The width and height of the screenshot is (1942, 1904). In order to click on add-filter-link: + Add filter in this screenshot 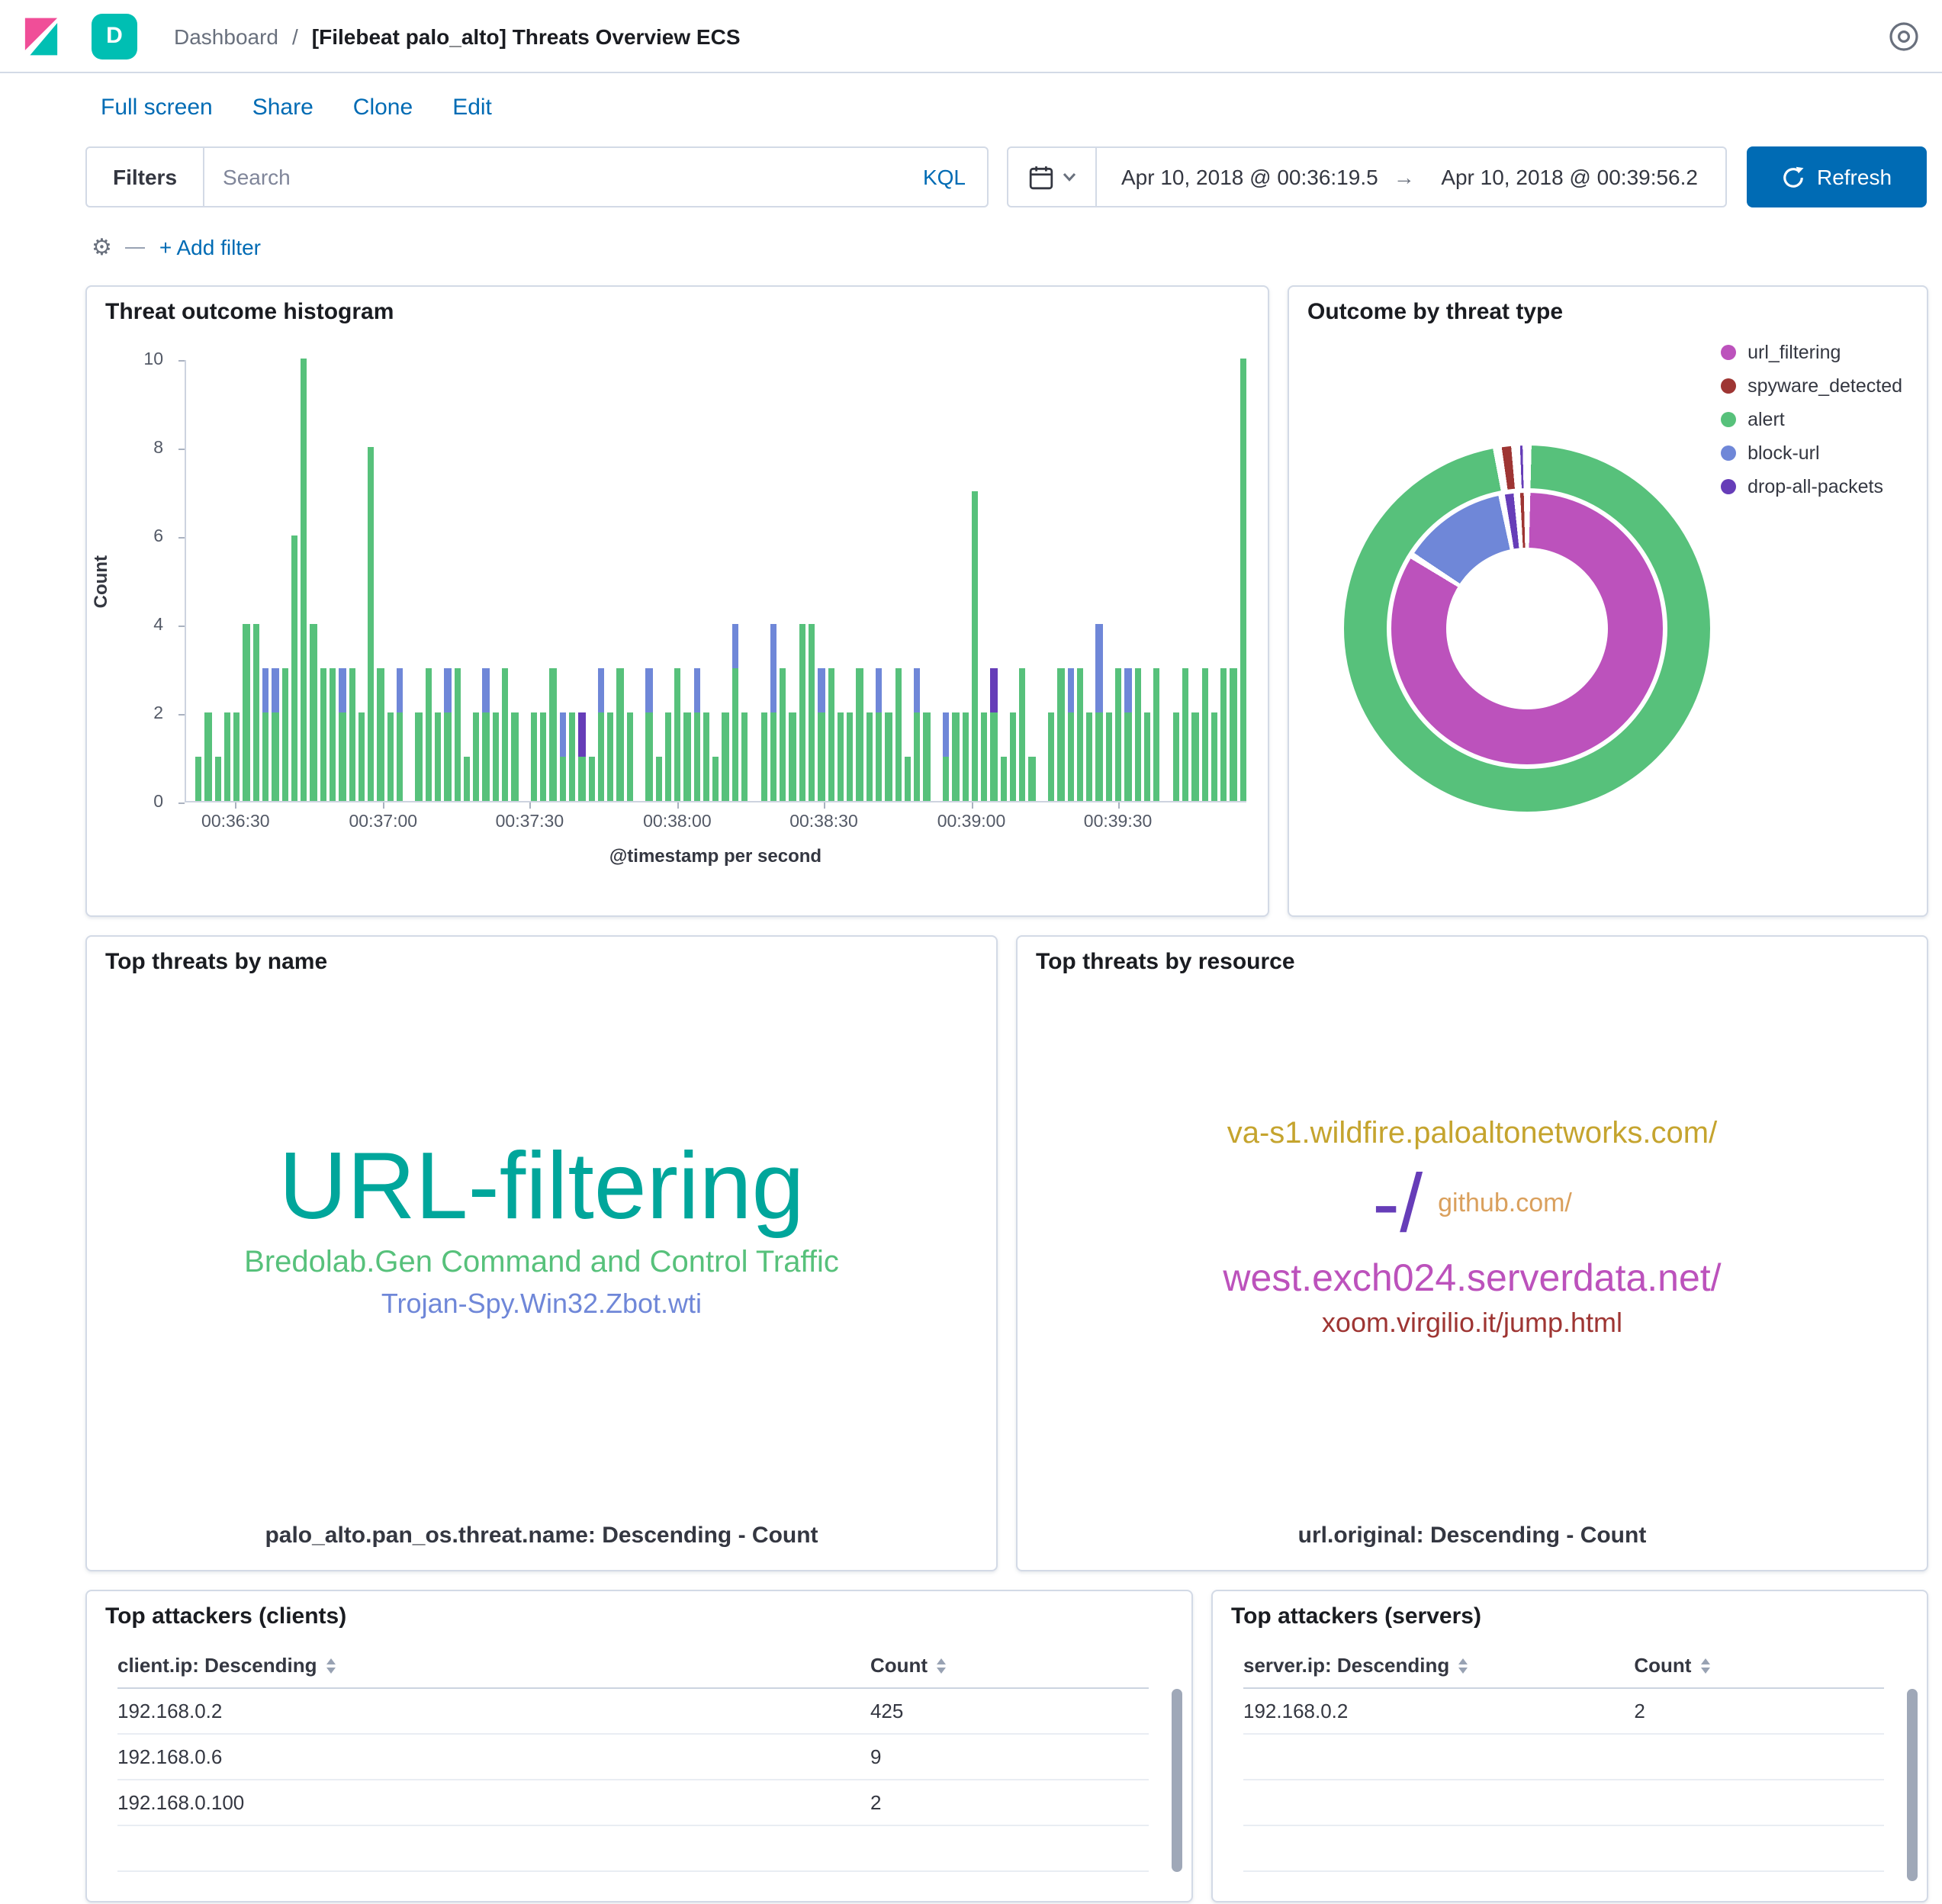, I will do `click(210, 247)`.